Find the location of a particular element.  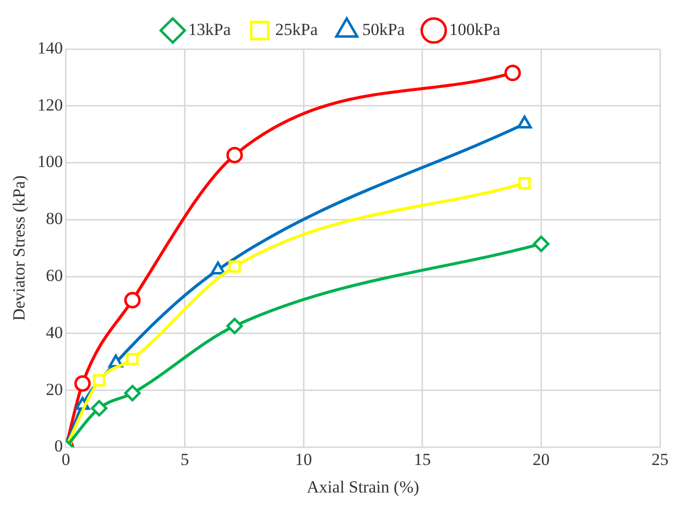

y-tick-label: 0 is located at coordinates (58, 446).